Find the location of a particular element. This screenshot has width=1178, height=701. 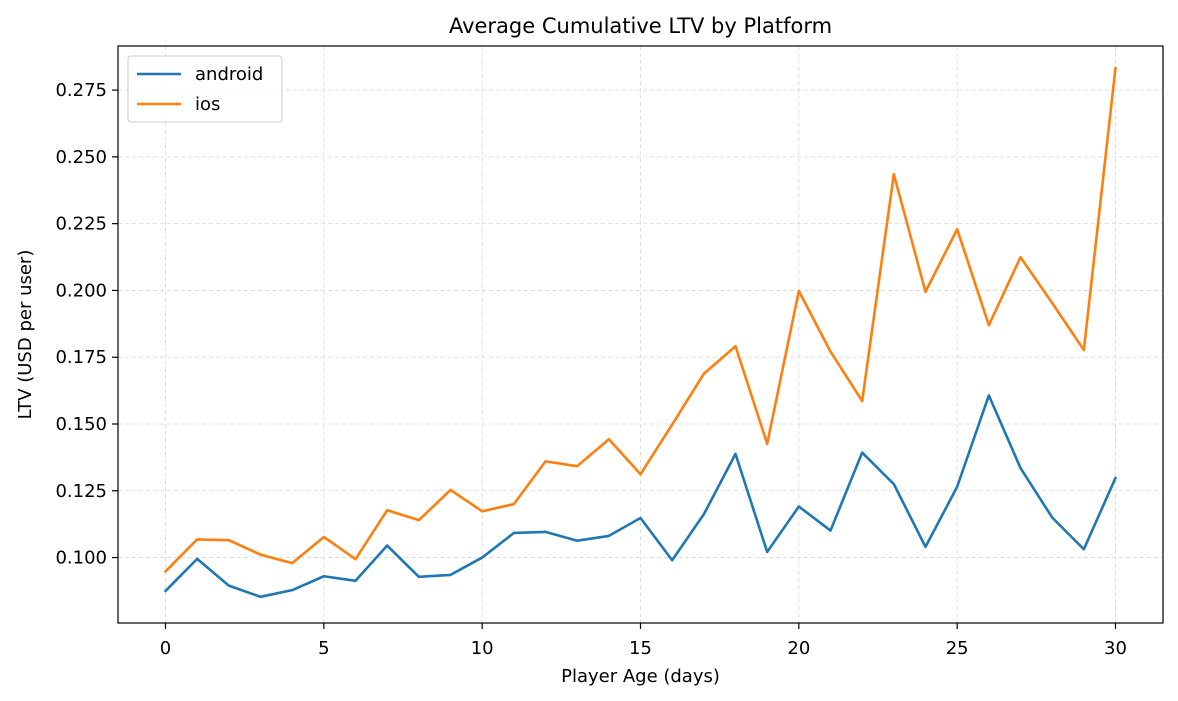

legend: android ios is located at coordinates (205, 89).